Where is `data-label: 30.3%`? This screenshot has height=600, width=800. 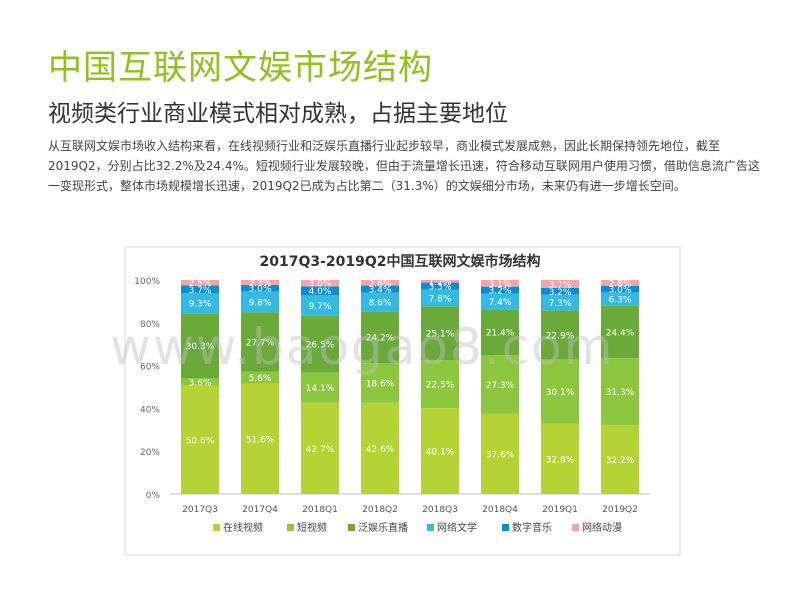 data-label: 30.3% is located at coordinates (200, 347).